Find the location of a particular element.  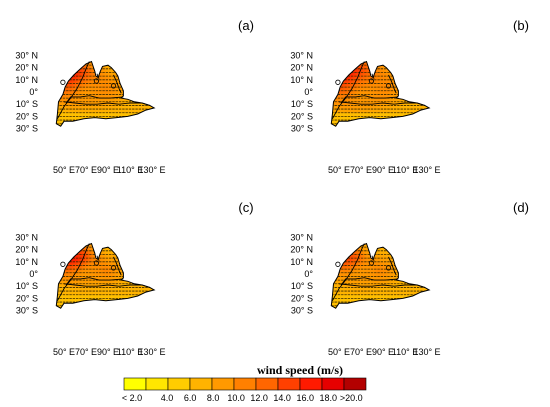

colorbar-label: 8.0 is located at coordinates (213, 398).